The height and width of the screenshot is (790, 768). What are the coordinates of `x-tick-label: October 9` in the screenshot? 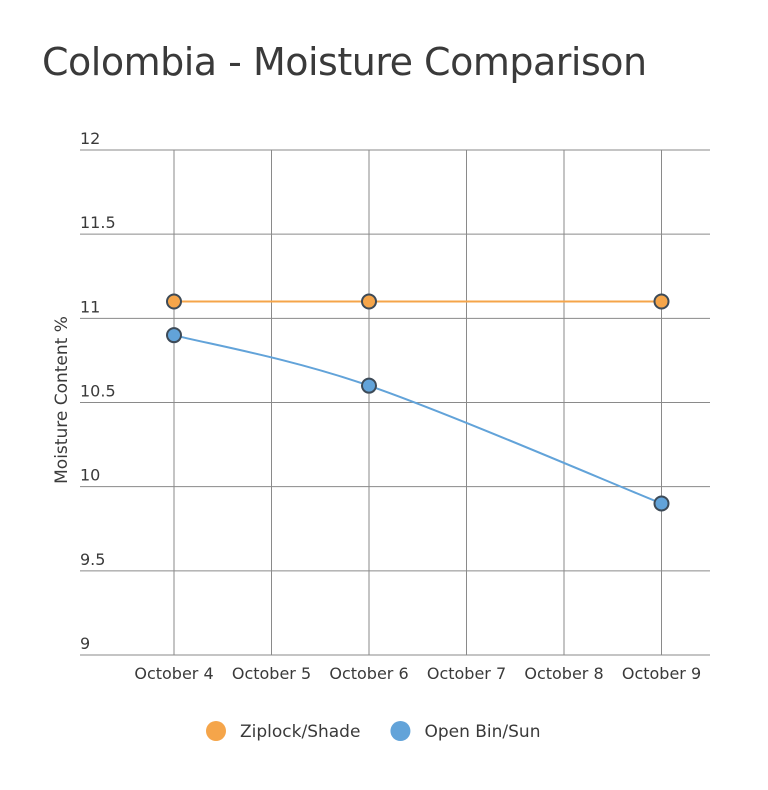 It's located at (661, 673).